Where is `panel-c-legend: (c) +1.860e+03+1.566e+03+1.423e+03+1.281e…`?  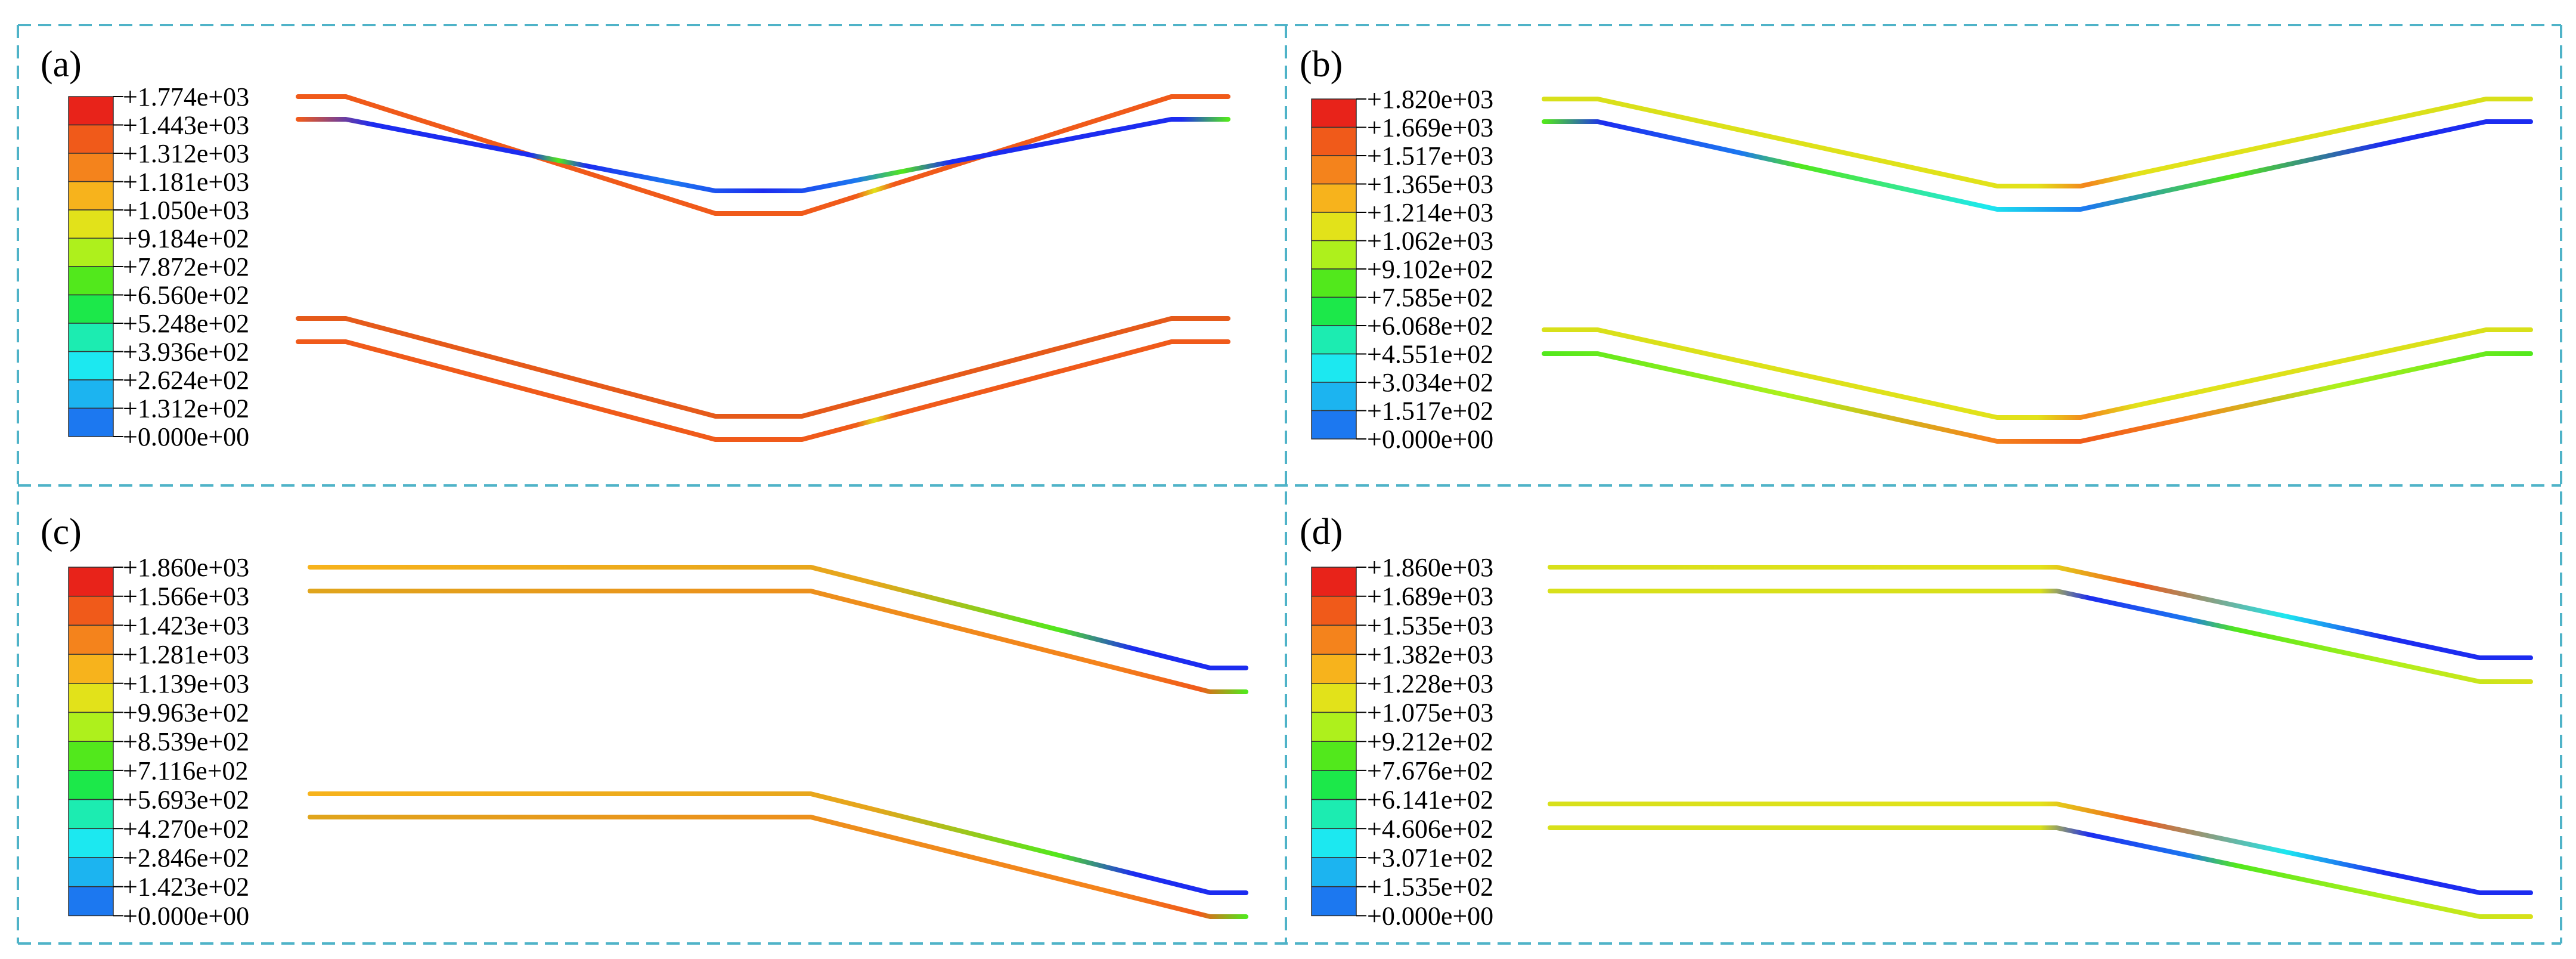 panel-c-legend: (c) +1.860e+03+1.566e+03+1.423e+03+1.281e… is located at coordinates (145, 721).